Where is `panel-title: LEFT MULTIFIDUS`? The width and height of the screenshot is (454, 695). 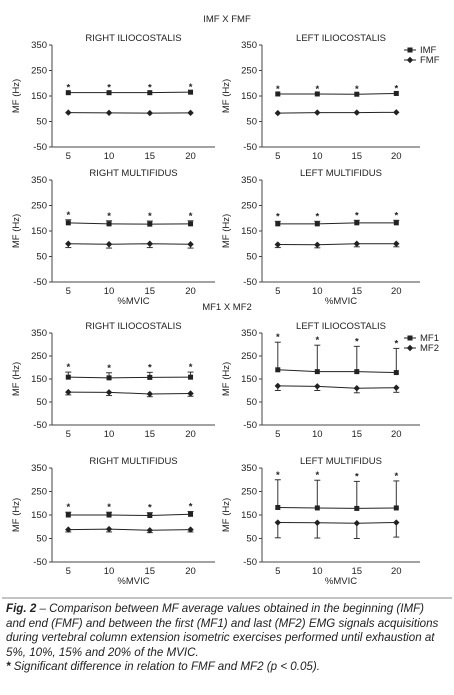
panel-title: LEFT MULTIFIDUS is located at coordinates (341, 173).